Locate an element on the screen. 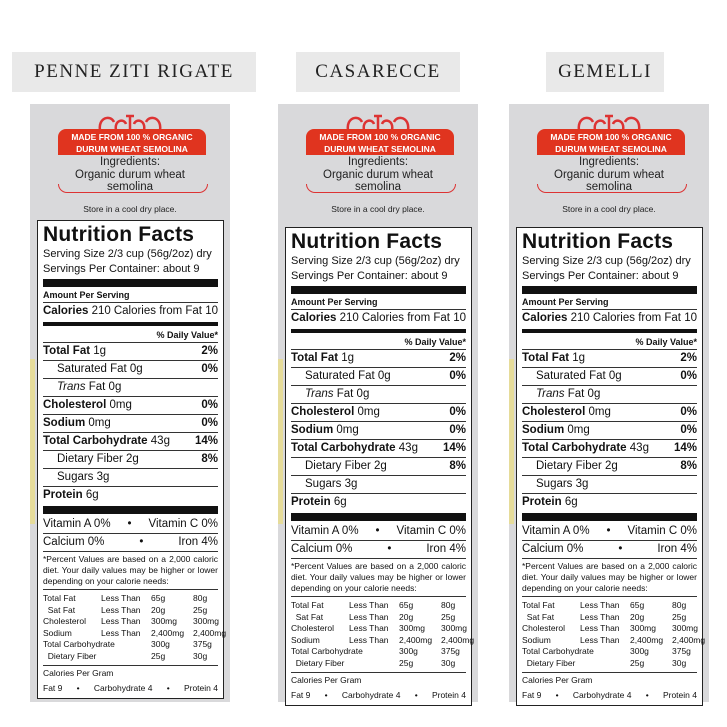 The width and height of the screenshot is (727, 727). nutrient-amount: 2g is located at coordinates (611, 466).